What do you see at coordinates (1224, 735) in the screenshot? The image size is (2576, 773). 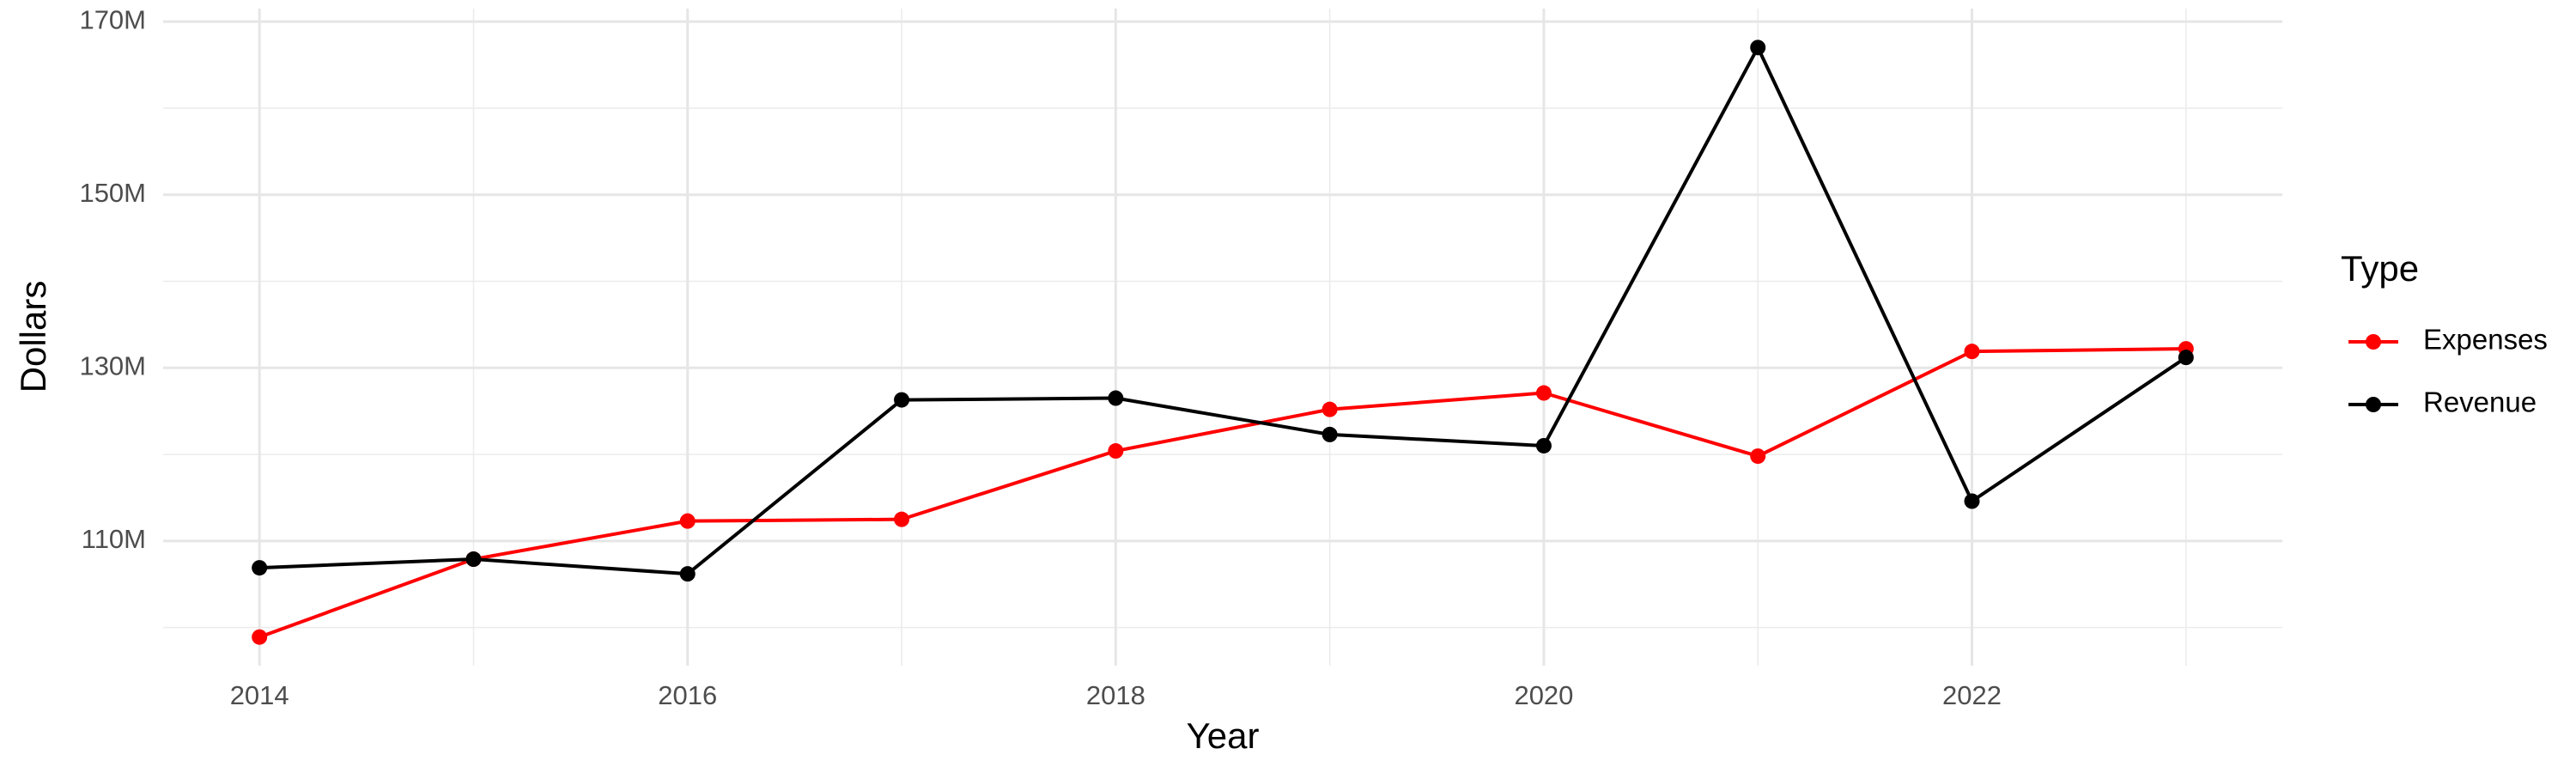 I see `x-axis-title: Year` at bounding box center [1224, 735].